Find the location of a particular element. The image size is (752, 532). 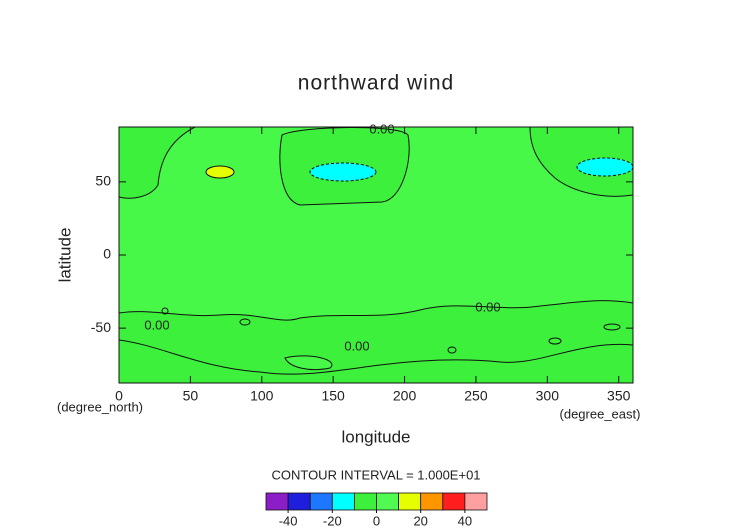

x-tick-label: 0 is located at coordinates (119, 396).